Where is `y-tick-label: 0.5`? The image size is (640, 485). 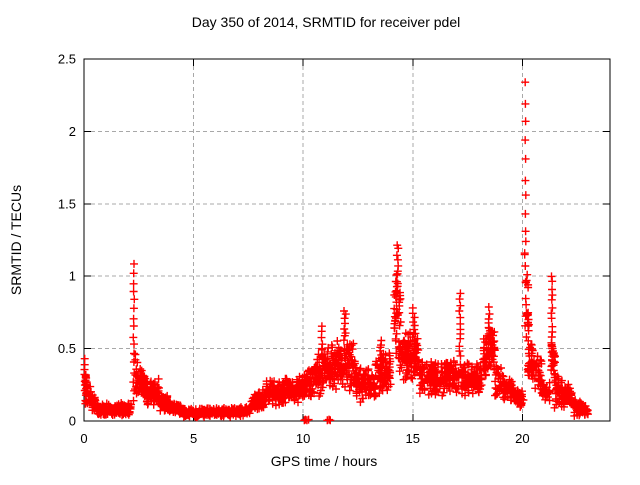 y-tick-label: 0.5 is located at coordinates (67, 348).